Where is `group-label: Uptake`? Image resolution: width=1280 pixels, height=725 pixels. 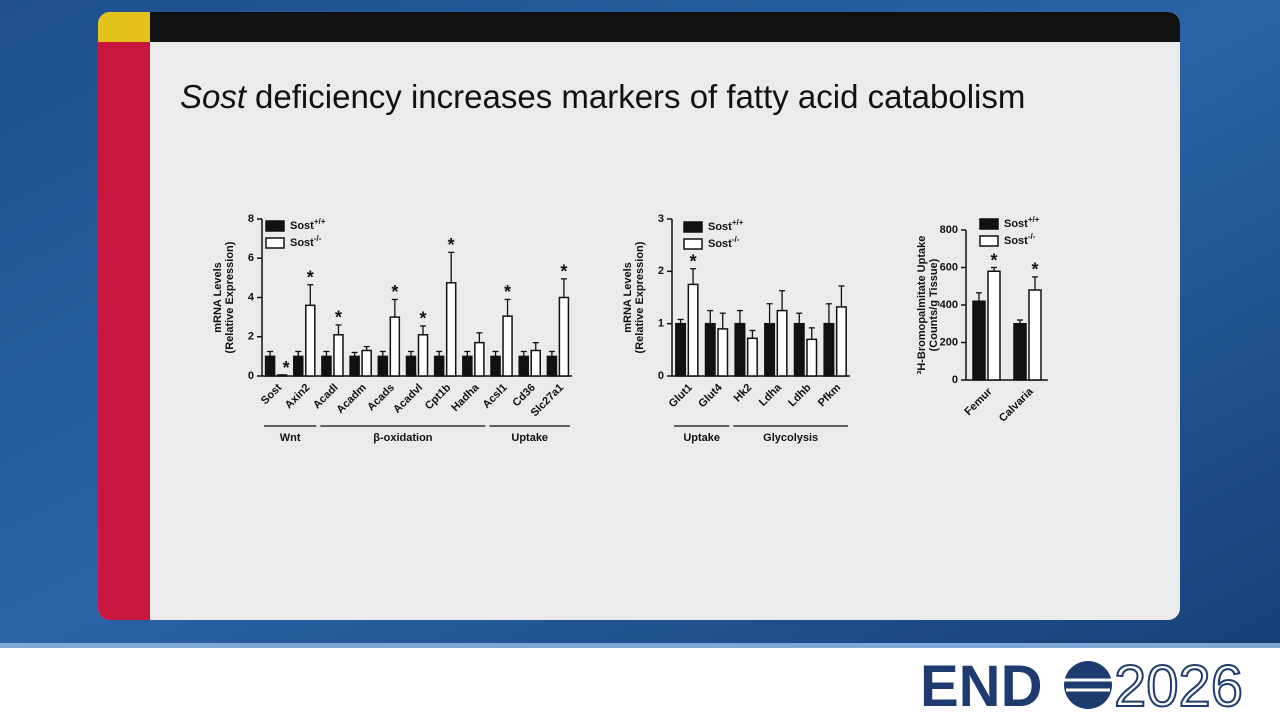
group-label: Uptake is located at coordinates (529, 438).